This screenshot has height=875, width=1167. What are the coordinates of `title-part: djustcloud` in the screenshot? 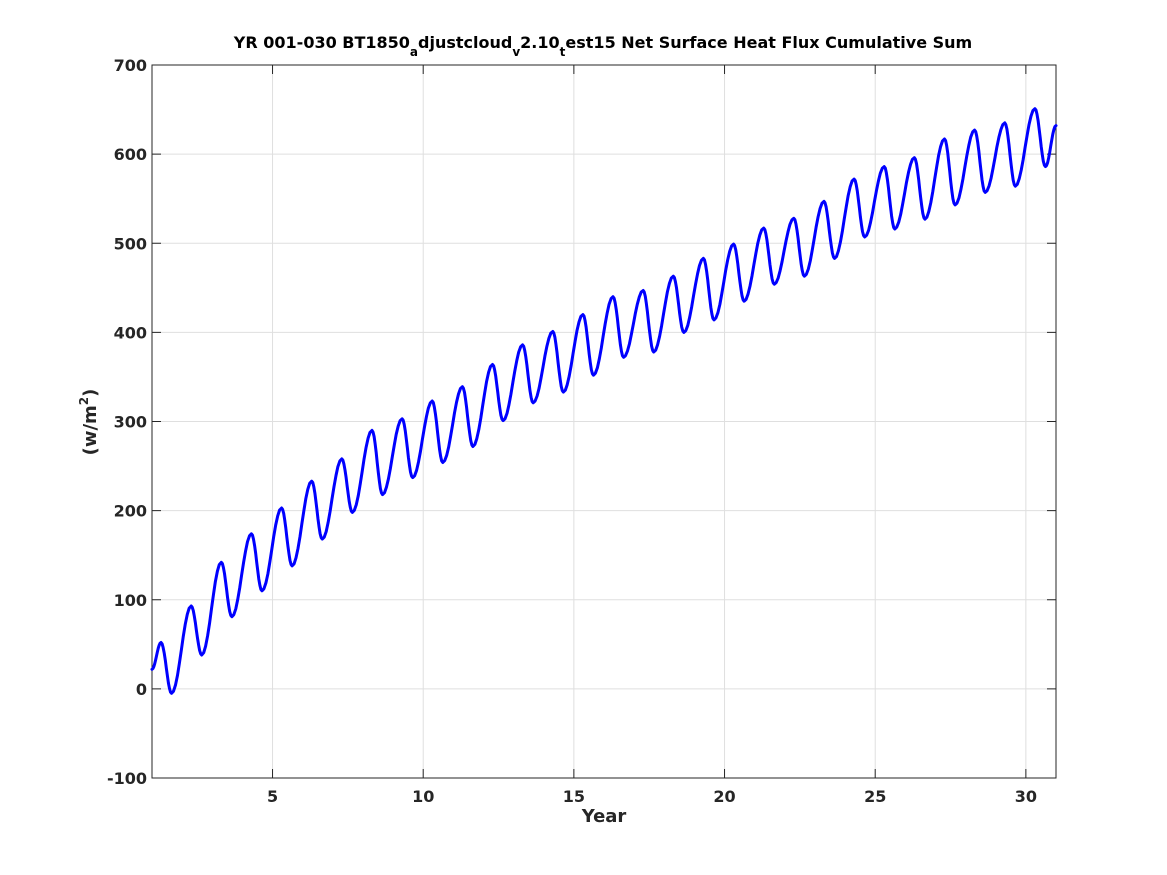 It's located at (465, 42).